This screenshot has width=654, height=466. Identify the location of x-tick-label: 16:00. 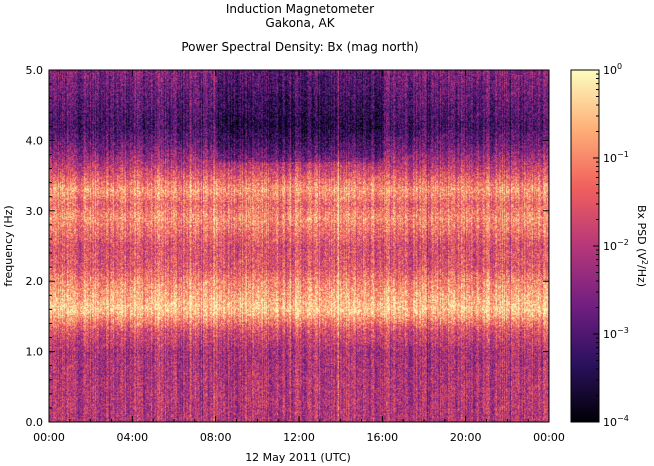
(382, 437).